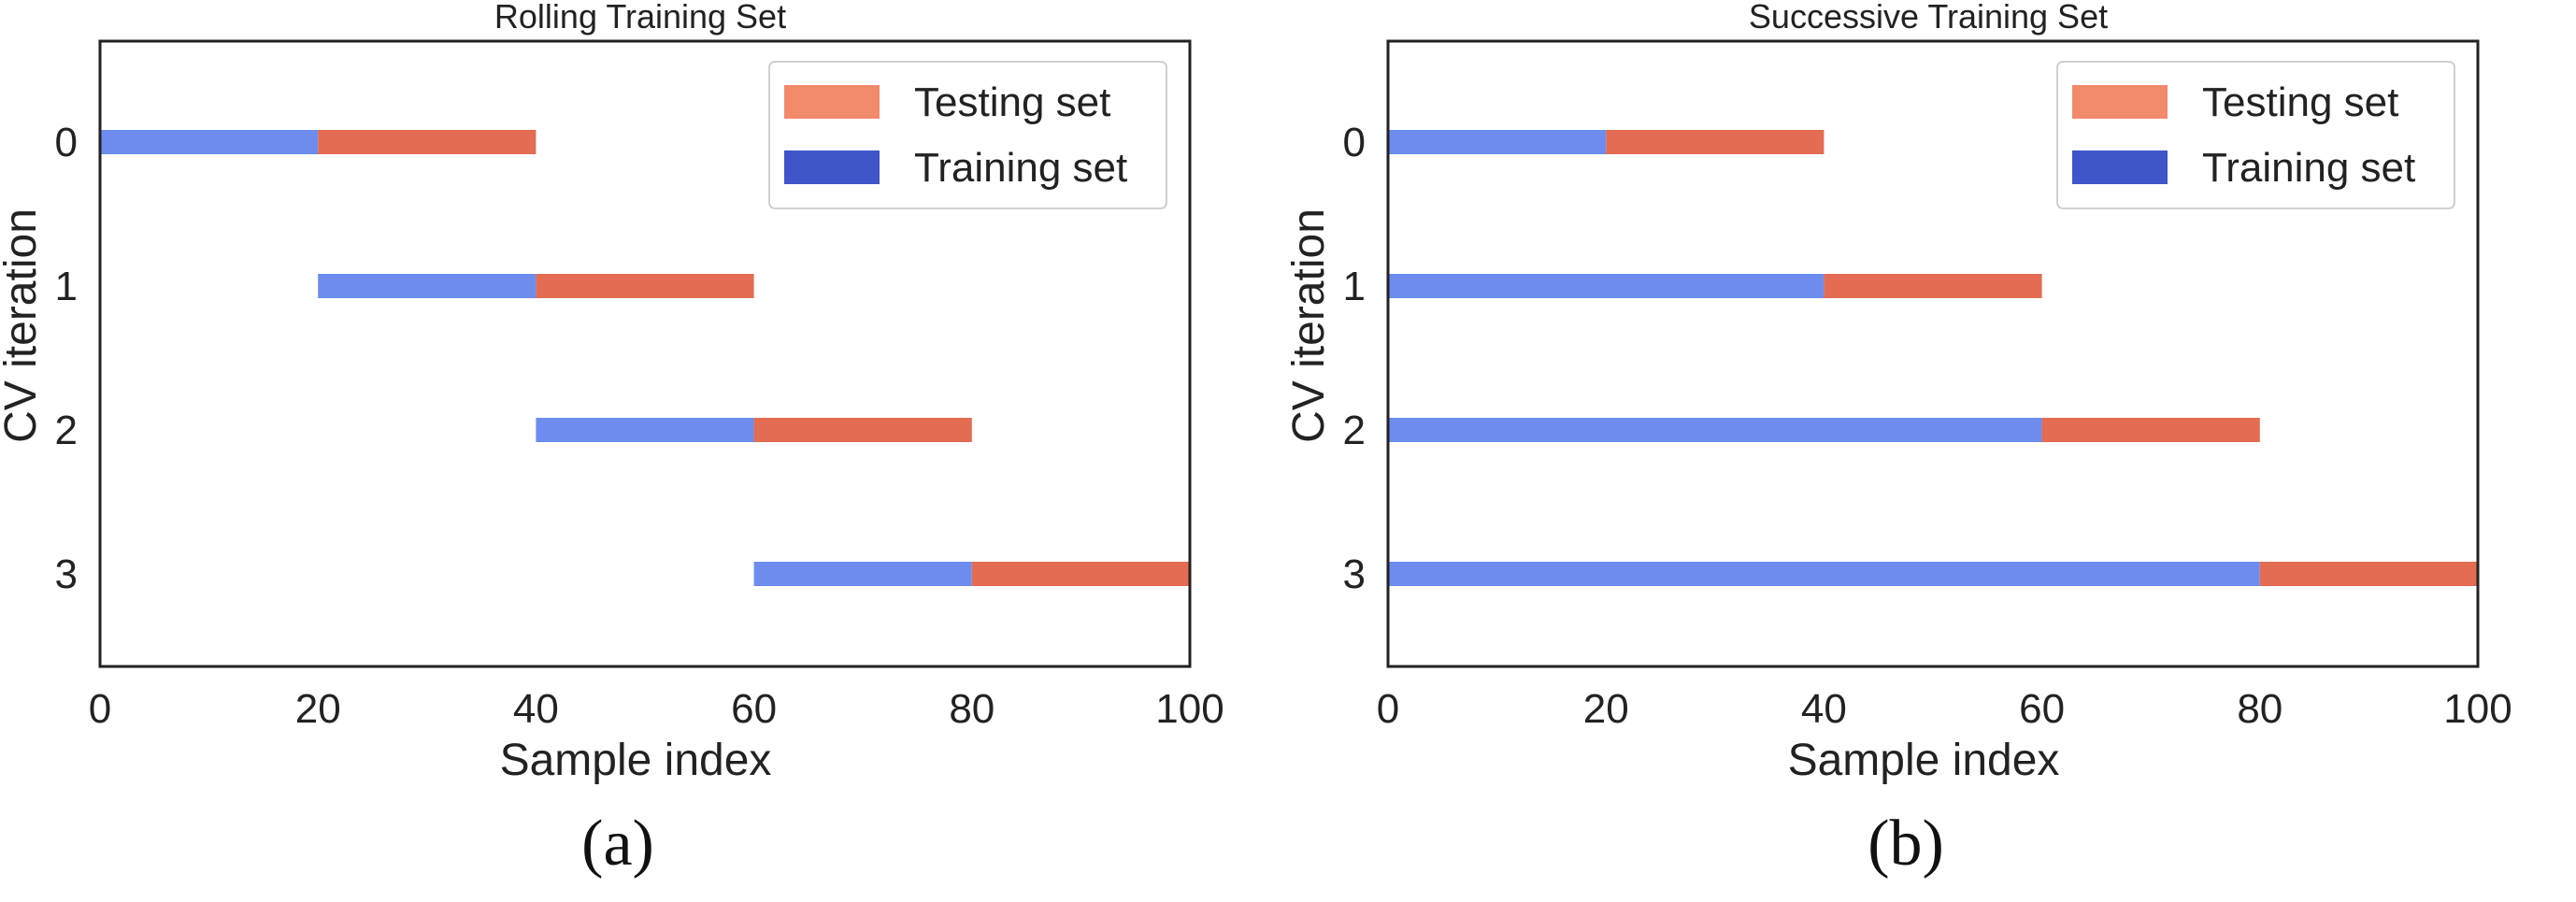  Describe the element at coordinates (66, 574) in the screenshot. I see `y-tick-label-a-3: 3` at that location.